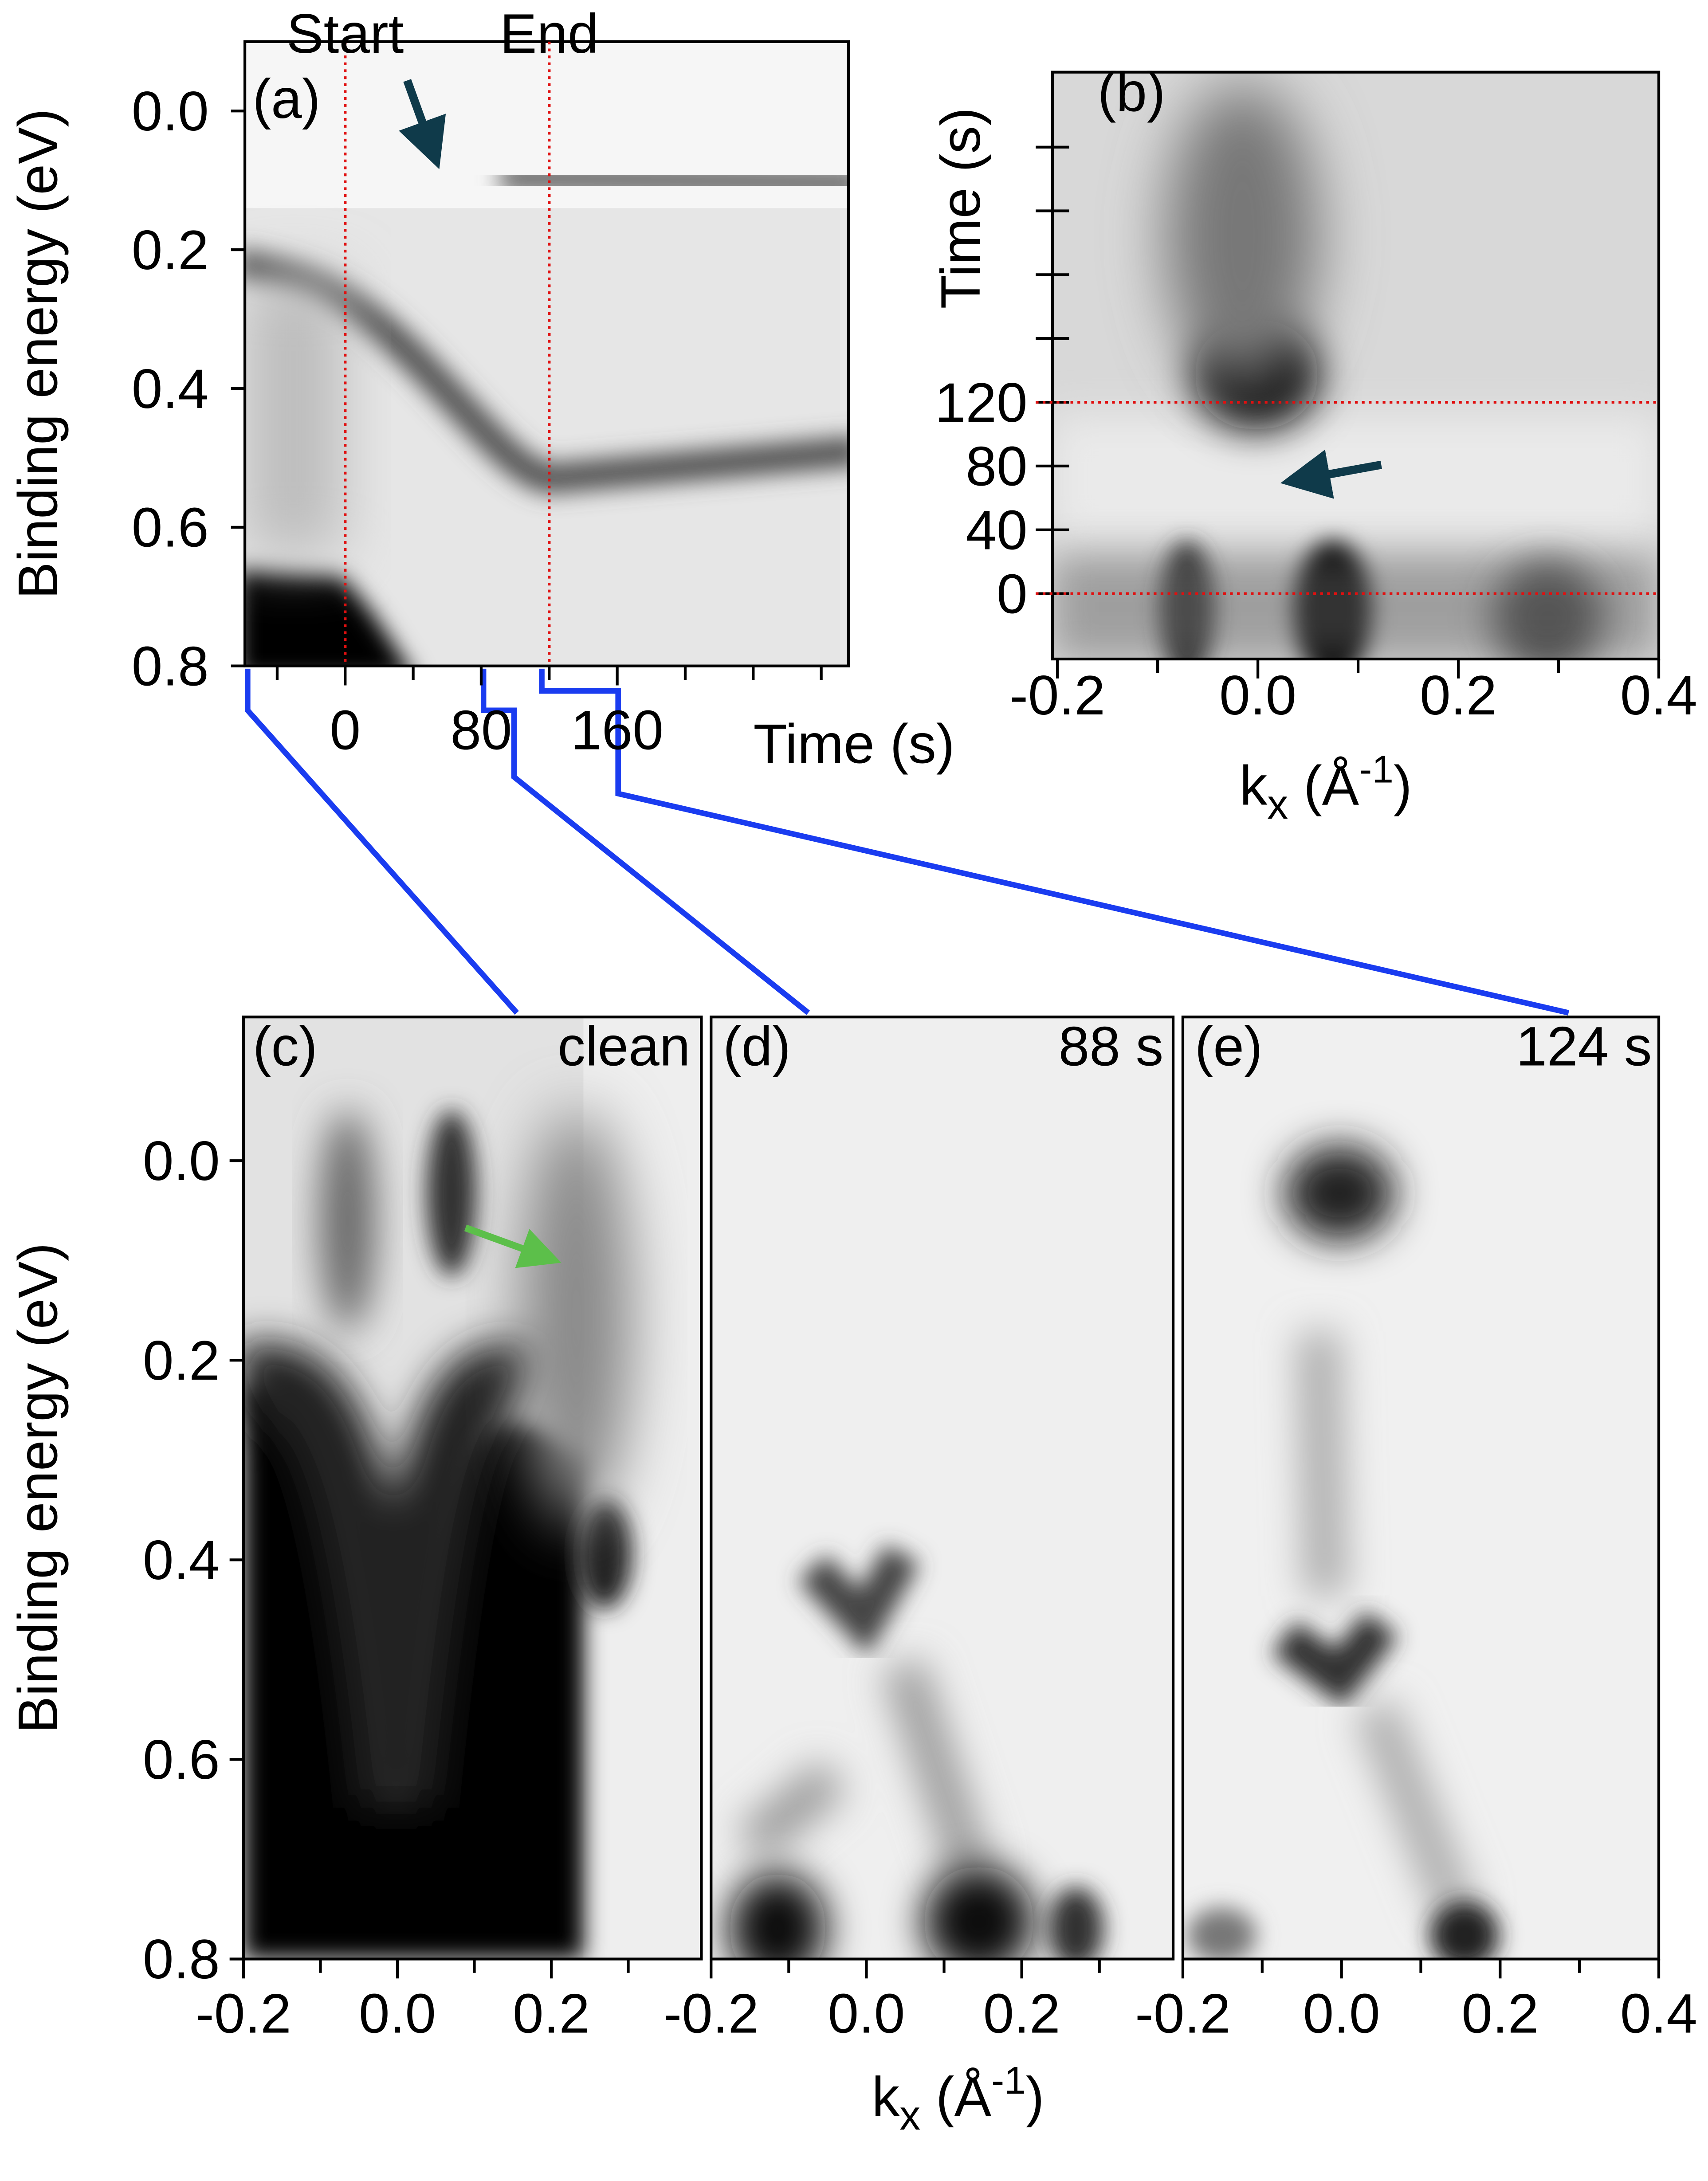 The height and width of the screenshot is (2181, 1708). What do you see at coordinates (345, 730) in the screenshot?
I see `x-tick-label: 0` at bounding box center [345, 730].